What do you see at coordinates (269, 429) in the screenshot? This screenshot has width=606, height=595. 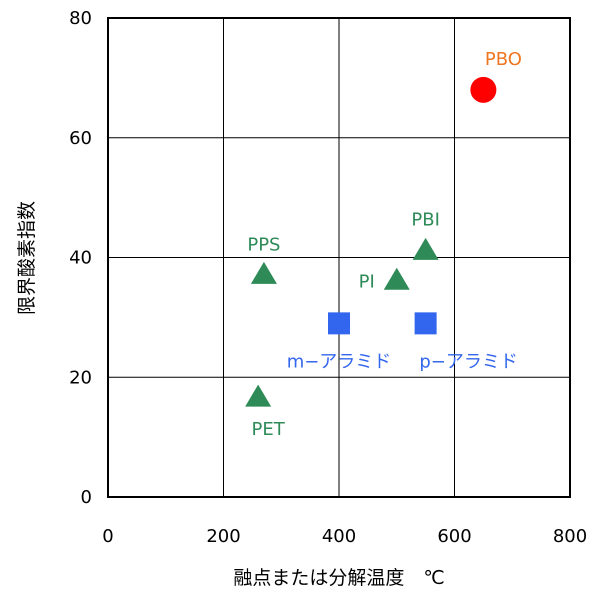 I see `point-label: PET` at bounding box center [269, 429].